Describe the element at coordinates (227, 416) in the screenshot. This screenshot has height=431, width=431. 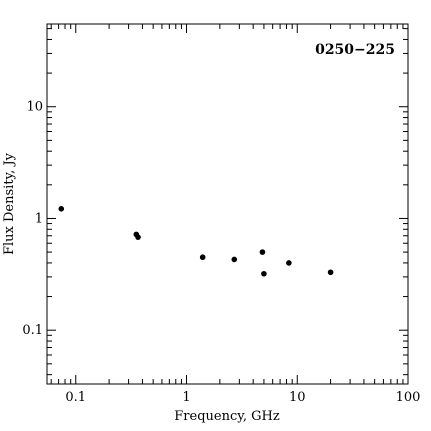
I see `x-axis-label: Frequency, GHz` at that location.